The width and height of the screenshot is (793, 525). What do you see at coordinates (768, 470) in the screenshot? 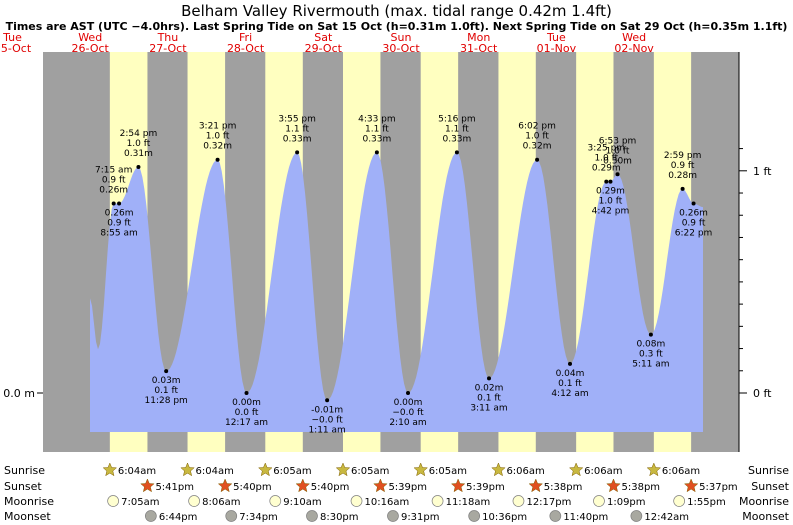
I see `sunrise-row-label-right: Sunrise` at bounding box center [768, 470].